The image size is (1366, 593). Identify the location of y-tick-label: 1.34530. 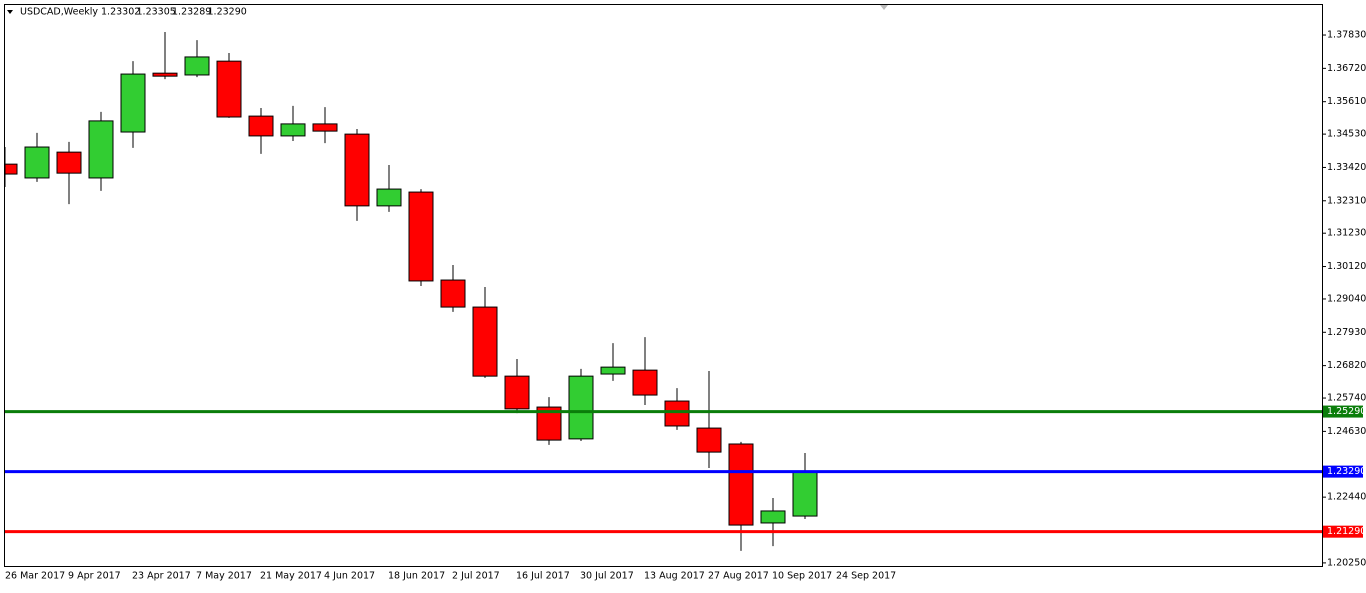
(1346, 134).